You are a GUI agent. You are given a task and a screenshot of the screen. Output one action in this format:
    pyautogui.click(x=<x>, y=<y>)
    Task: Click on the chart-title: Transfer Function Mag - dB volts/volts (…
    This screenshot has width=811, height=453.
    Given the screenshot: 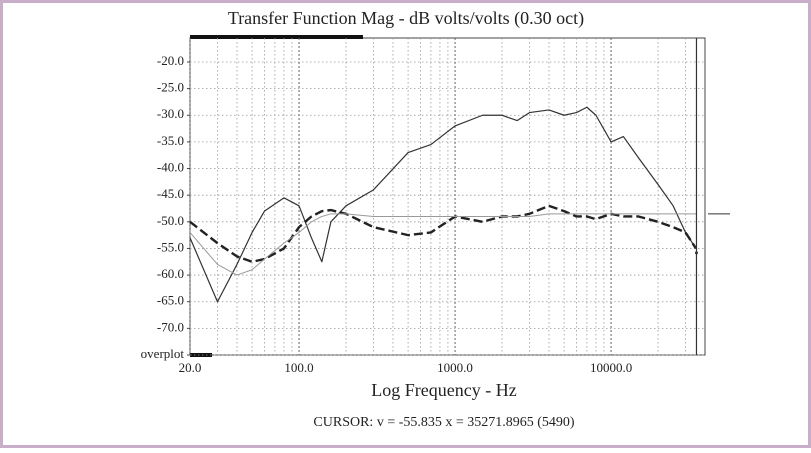 What is the action you would take?
    pyautogui.click(x=406, y=18)
    